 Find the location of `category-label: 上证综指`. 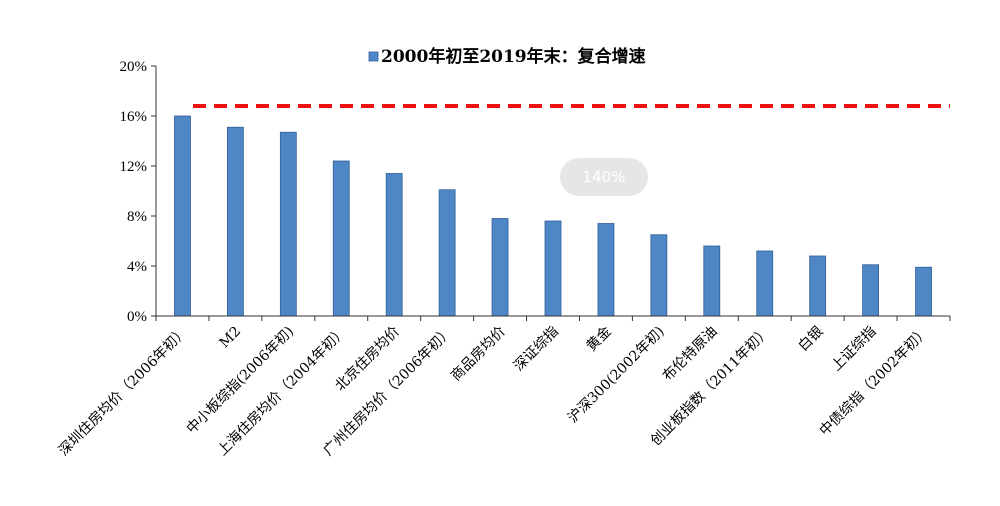

category-label: 上证综指 is located at coordinates (854, 349).